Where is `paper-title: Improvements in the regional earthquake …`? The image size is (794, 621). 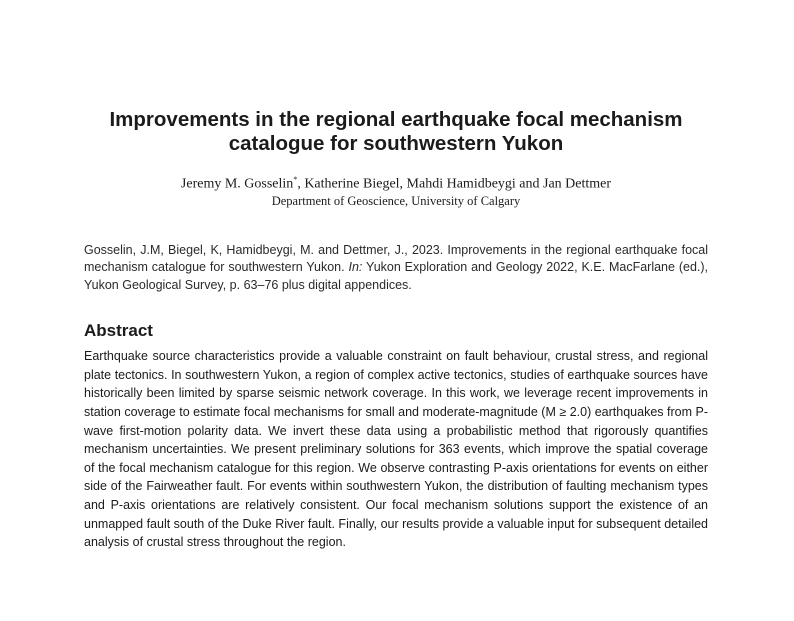 paper-title: Improvements in the regional earthquake … is located at coordinates (396, 132).